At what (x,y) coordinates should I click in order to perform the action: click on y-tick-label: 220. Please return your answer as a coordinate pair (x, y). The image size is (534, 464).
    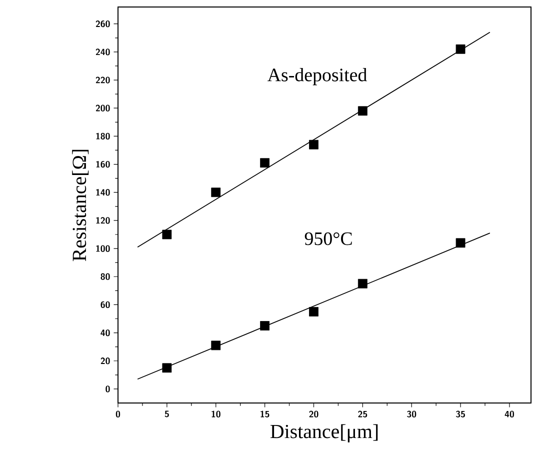
    Looking at the image, I should click on (103, 80).